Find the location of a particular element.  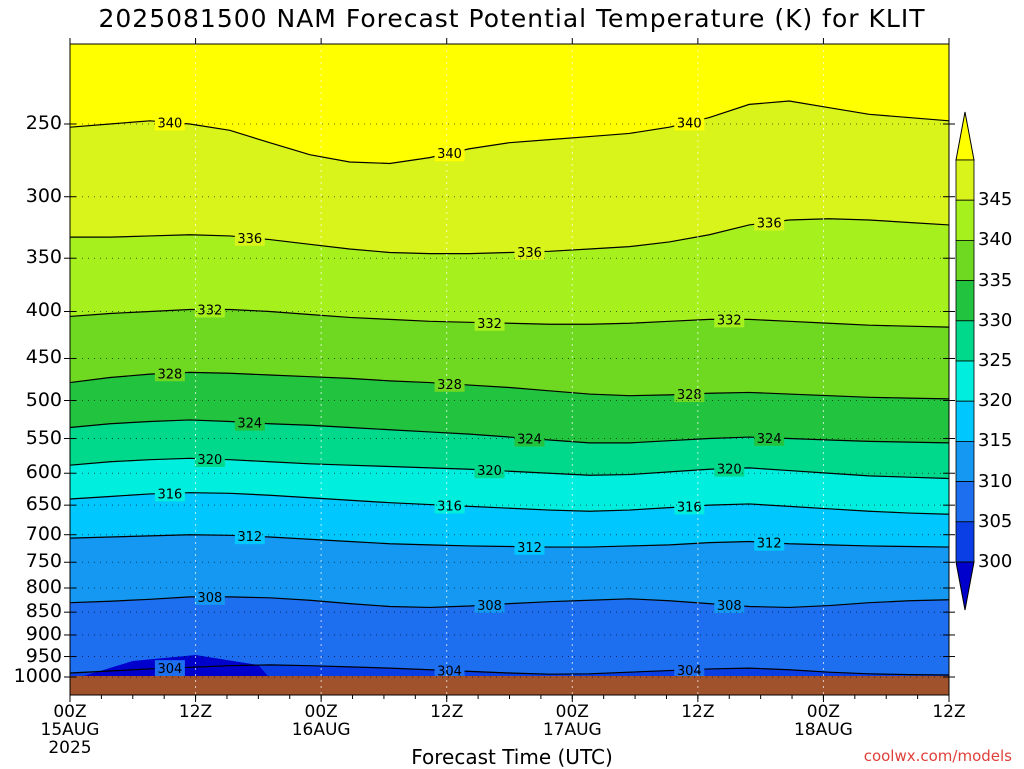

x-tick-year: 2025 is located at coordinates (70, 748).